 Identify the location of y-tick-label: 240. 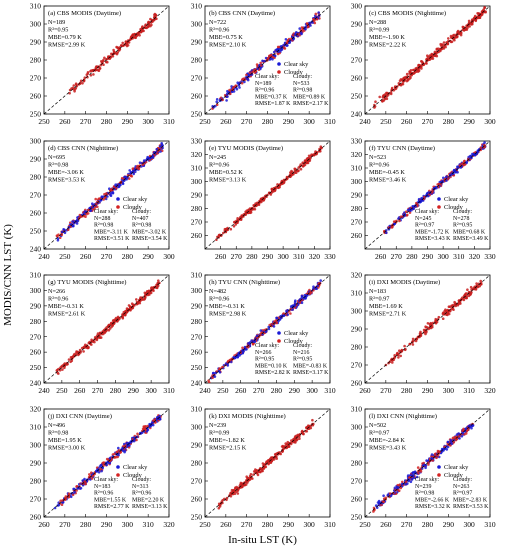
(357, 114).